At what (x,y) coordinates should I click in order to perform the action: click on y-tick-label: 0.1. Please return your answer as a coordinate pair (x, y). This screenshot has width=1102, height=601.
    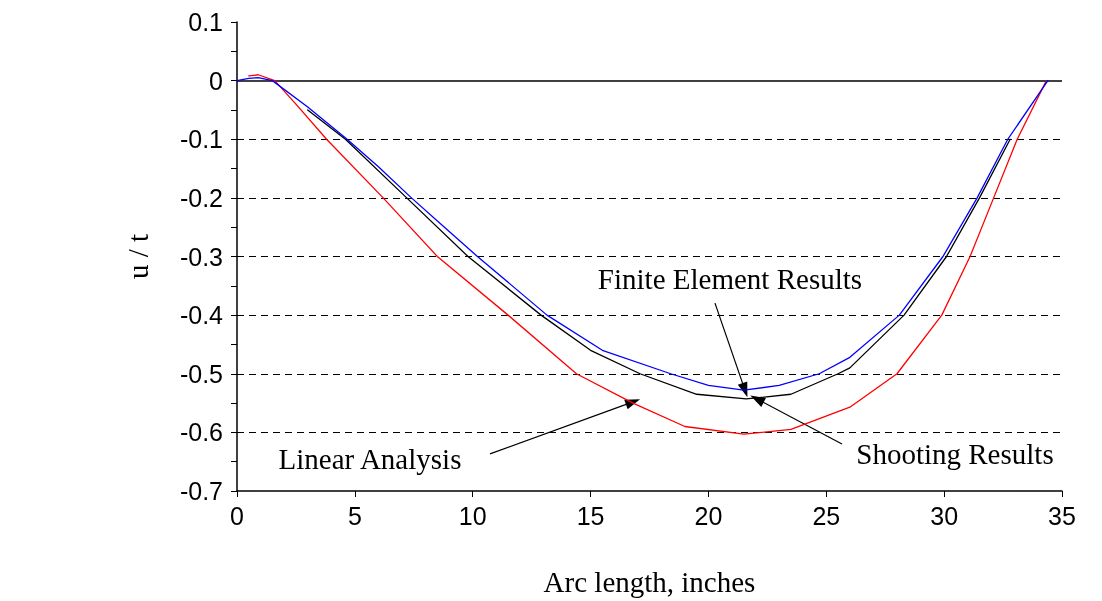
    Looking at the image, I should click on (205, 22).